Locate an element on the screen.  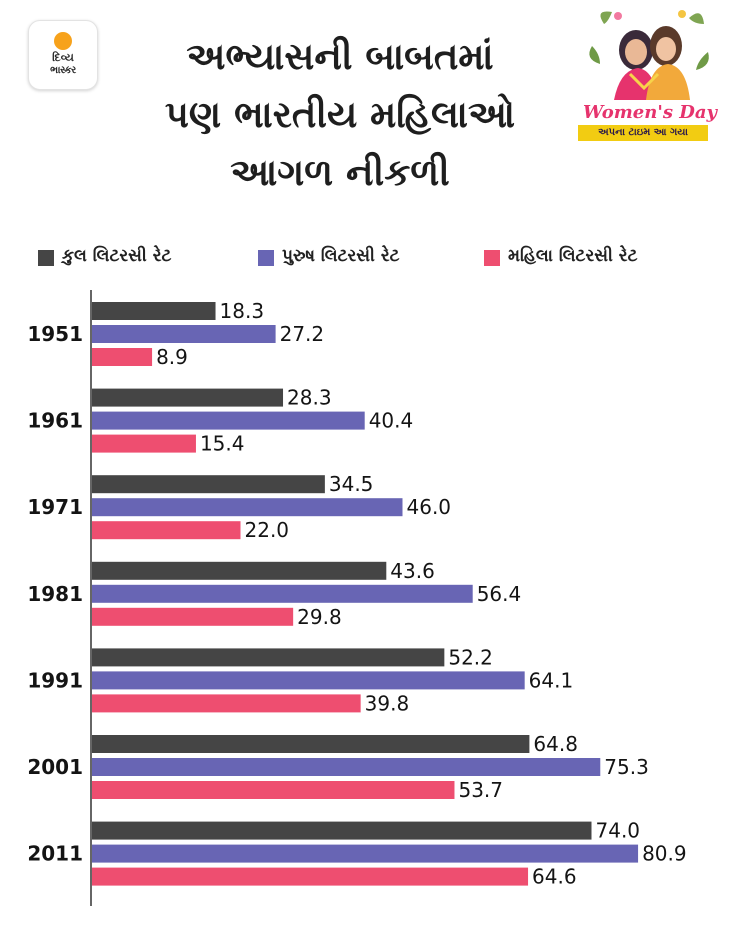
title-line-1: અભ્યાસની બાબતમાં is located at coordinates (340, 56).